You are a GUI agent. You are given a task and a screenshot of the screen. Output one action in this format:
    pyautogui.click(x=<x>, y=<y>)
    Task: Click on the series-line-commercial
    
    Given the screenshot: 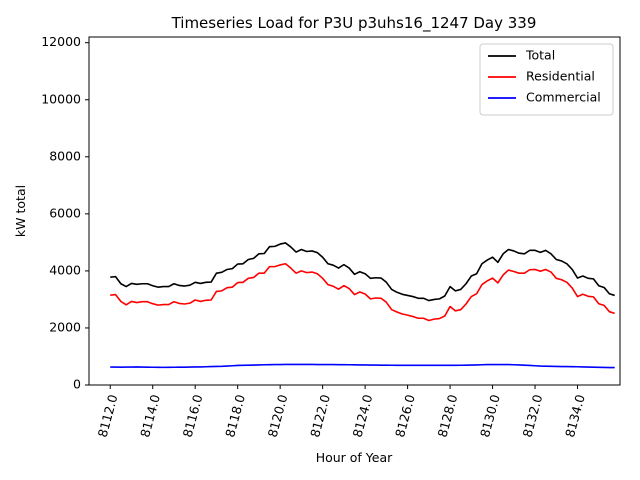 What is the action you would take?
    pyautogui.click(x=362, y=366)
    